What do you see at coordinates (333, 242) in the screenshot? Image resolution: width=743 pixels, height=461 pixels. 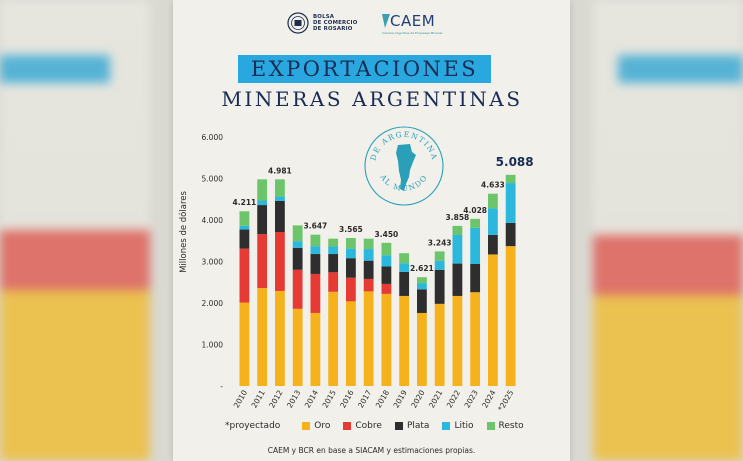 I see `bar-segment-resto-2015` at bounding box center [333, 242].